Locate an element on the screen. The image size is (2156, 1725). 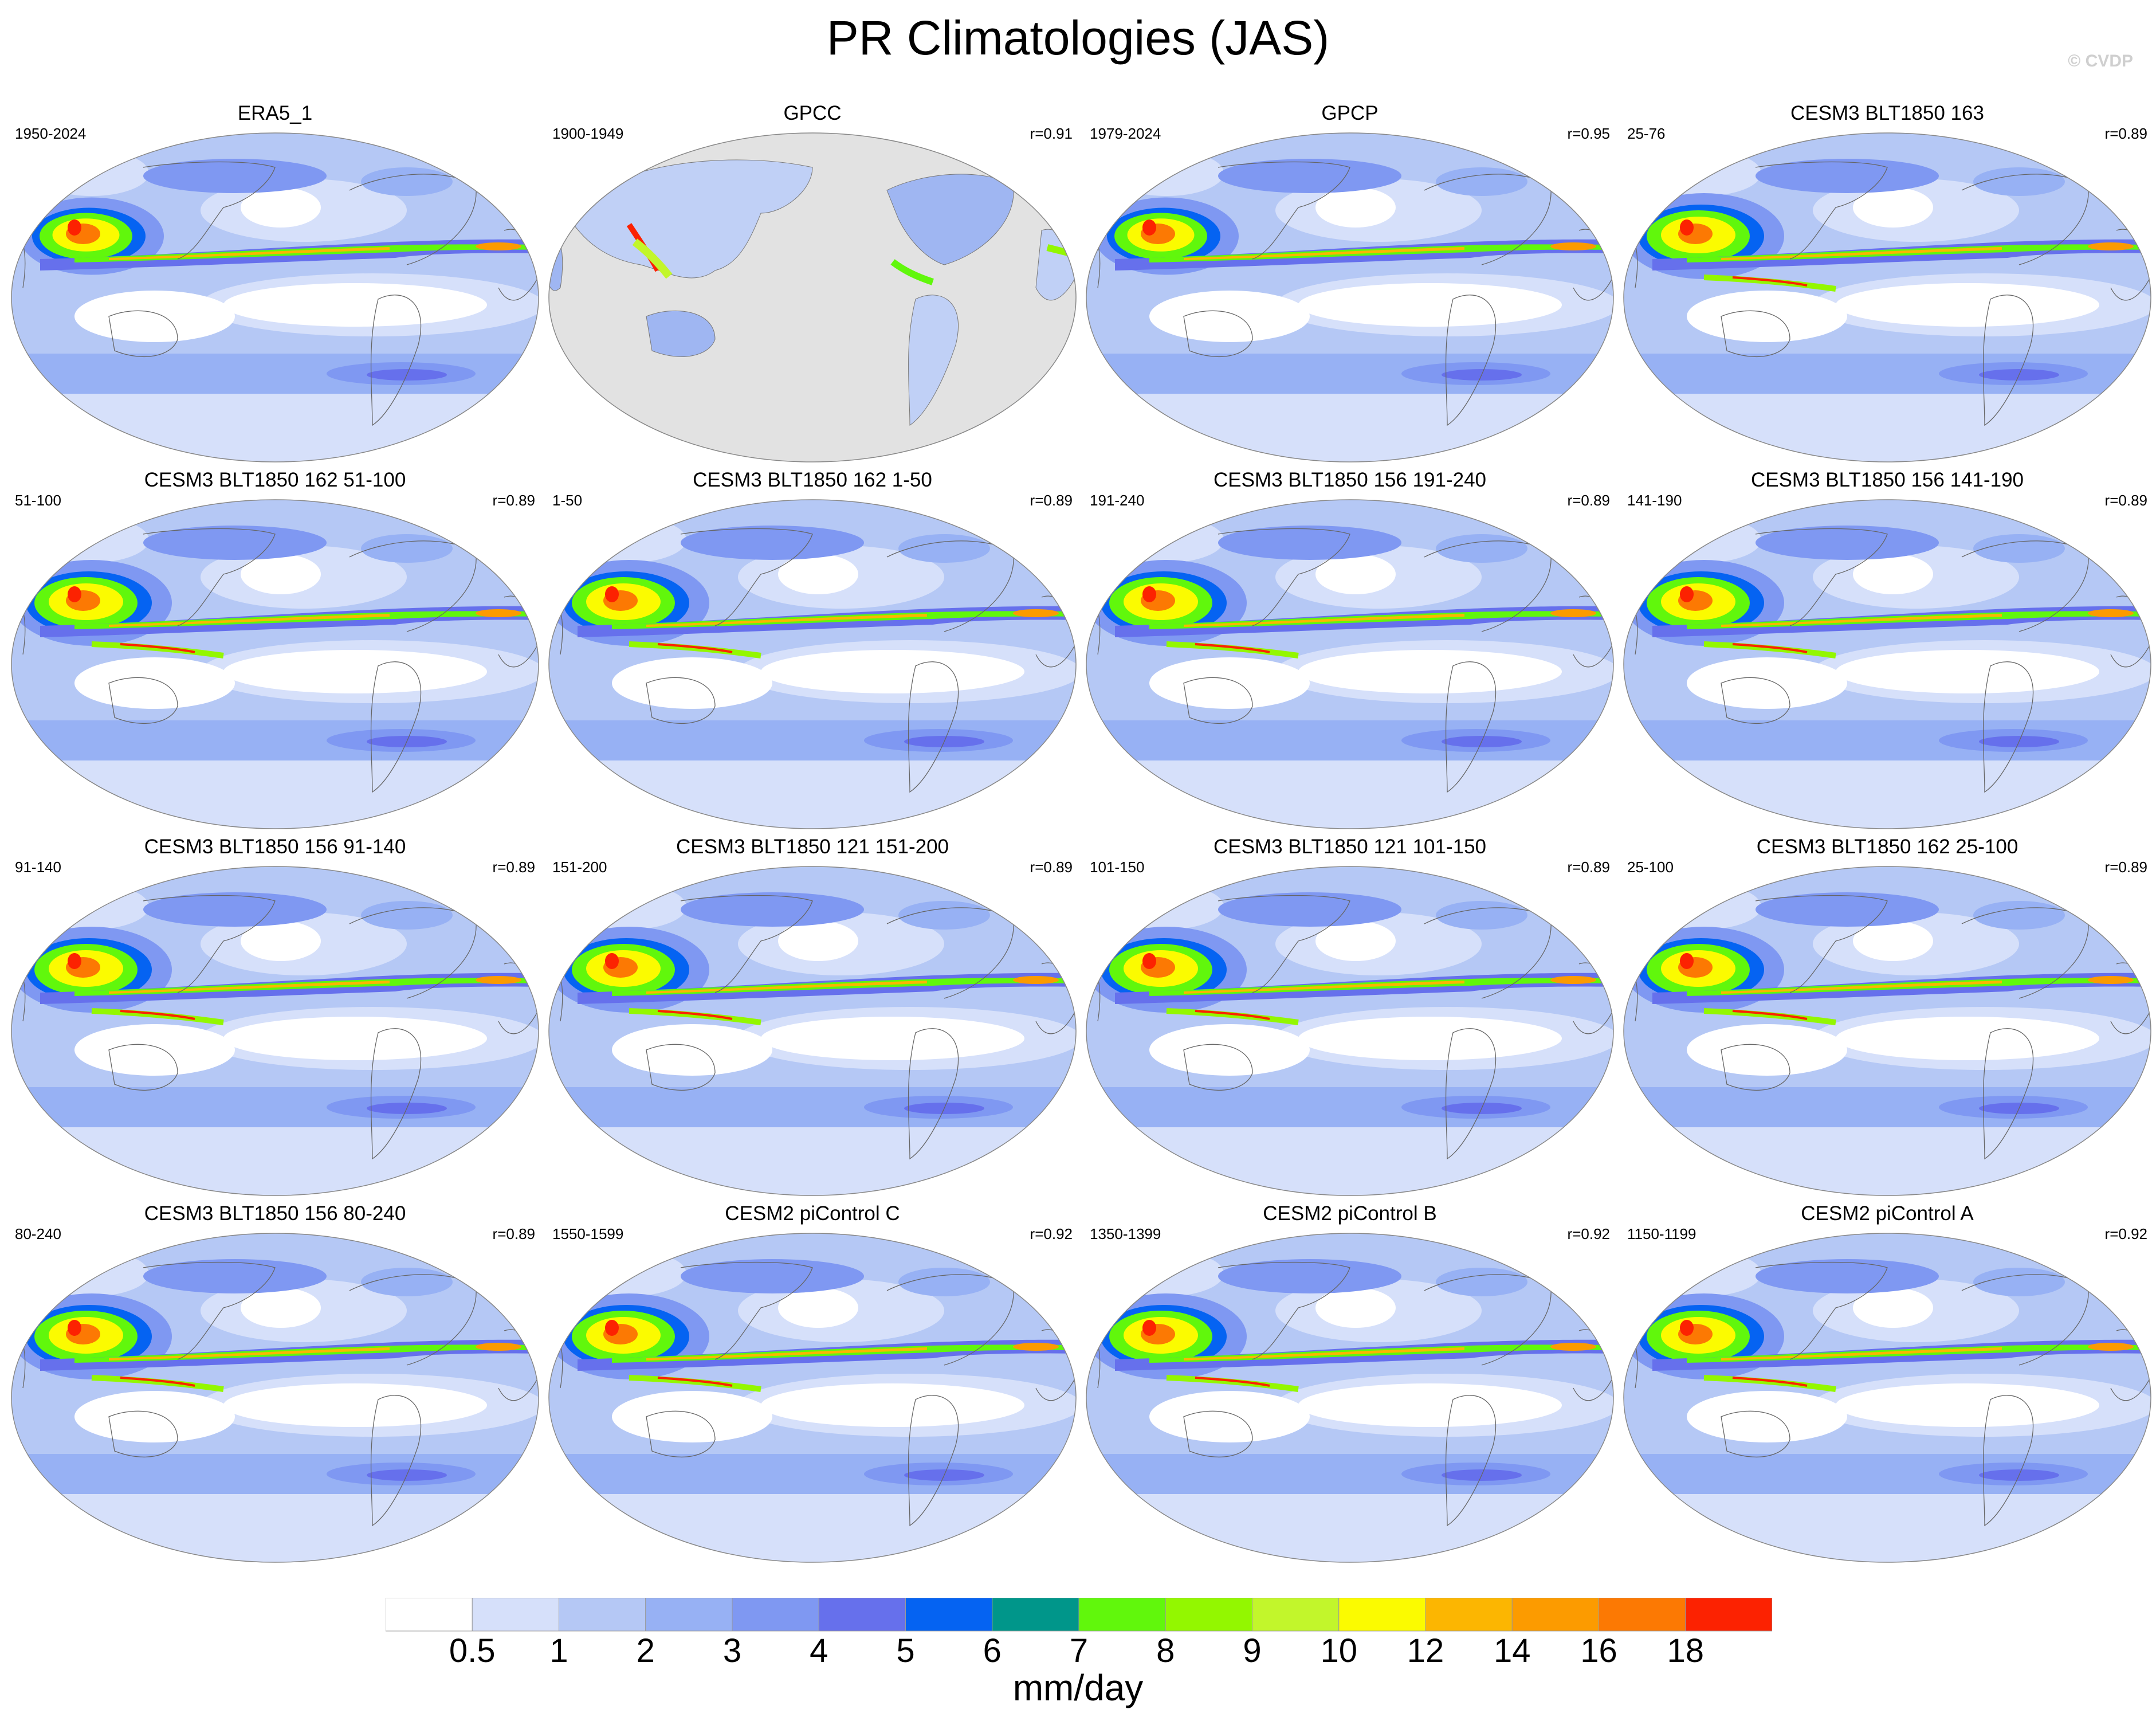
colorbar-tick-label: 8 is located at coordinates (1165, 1651).